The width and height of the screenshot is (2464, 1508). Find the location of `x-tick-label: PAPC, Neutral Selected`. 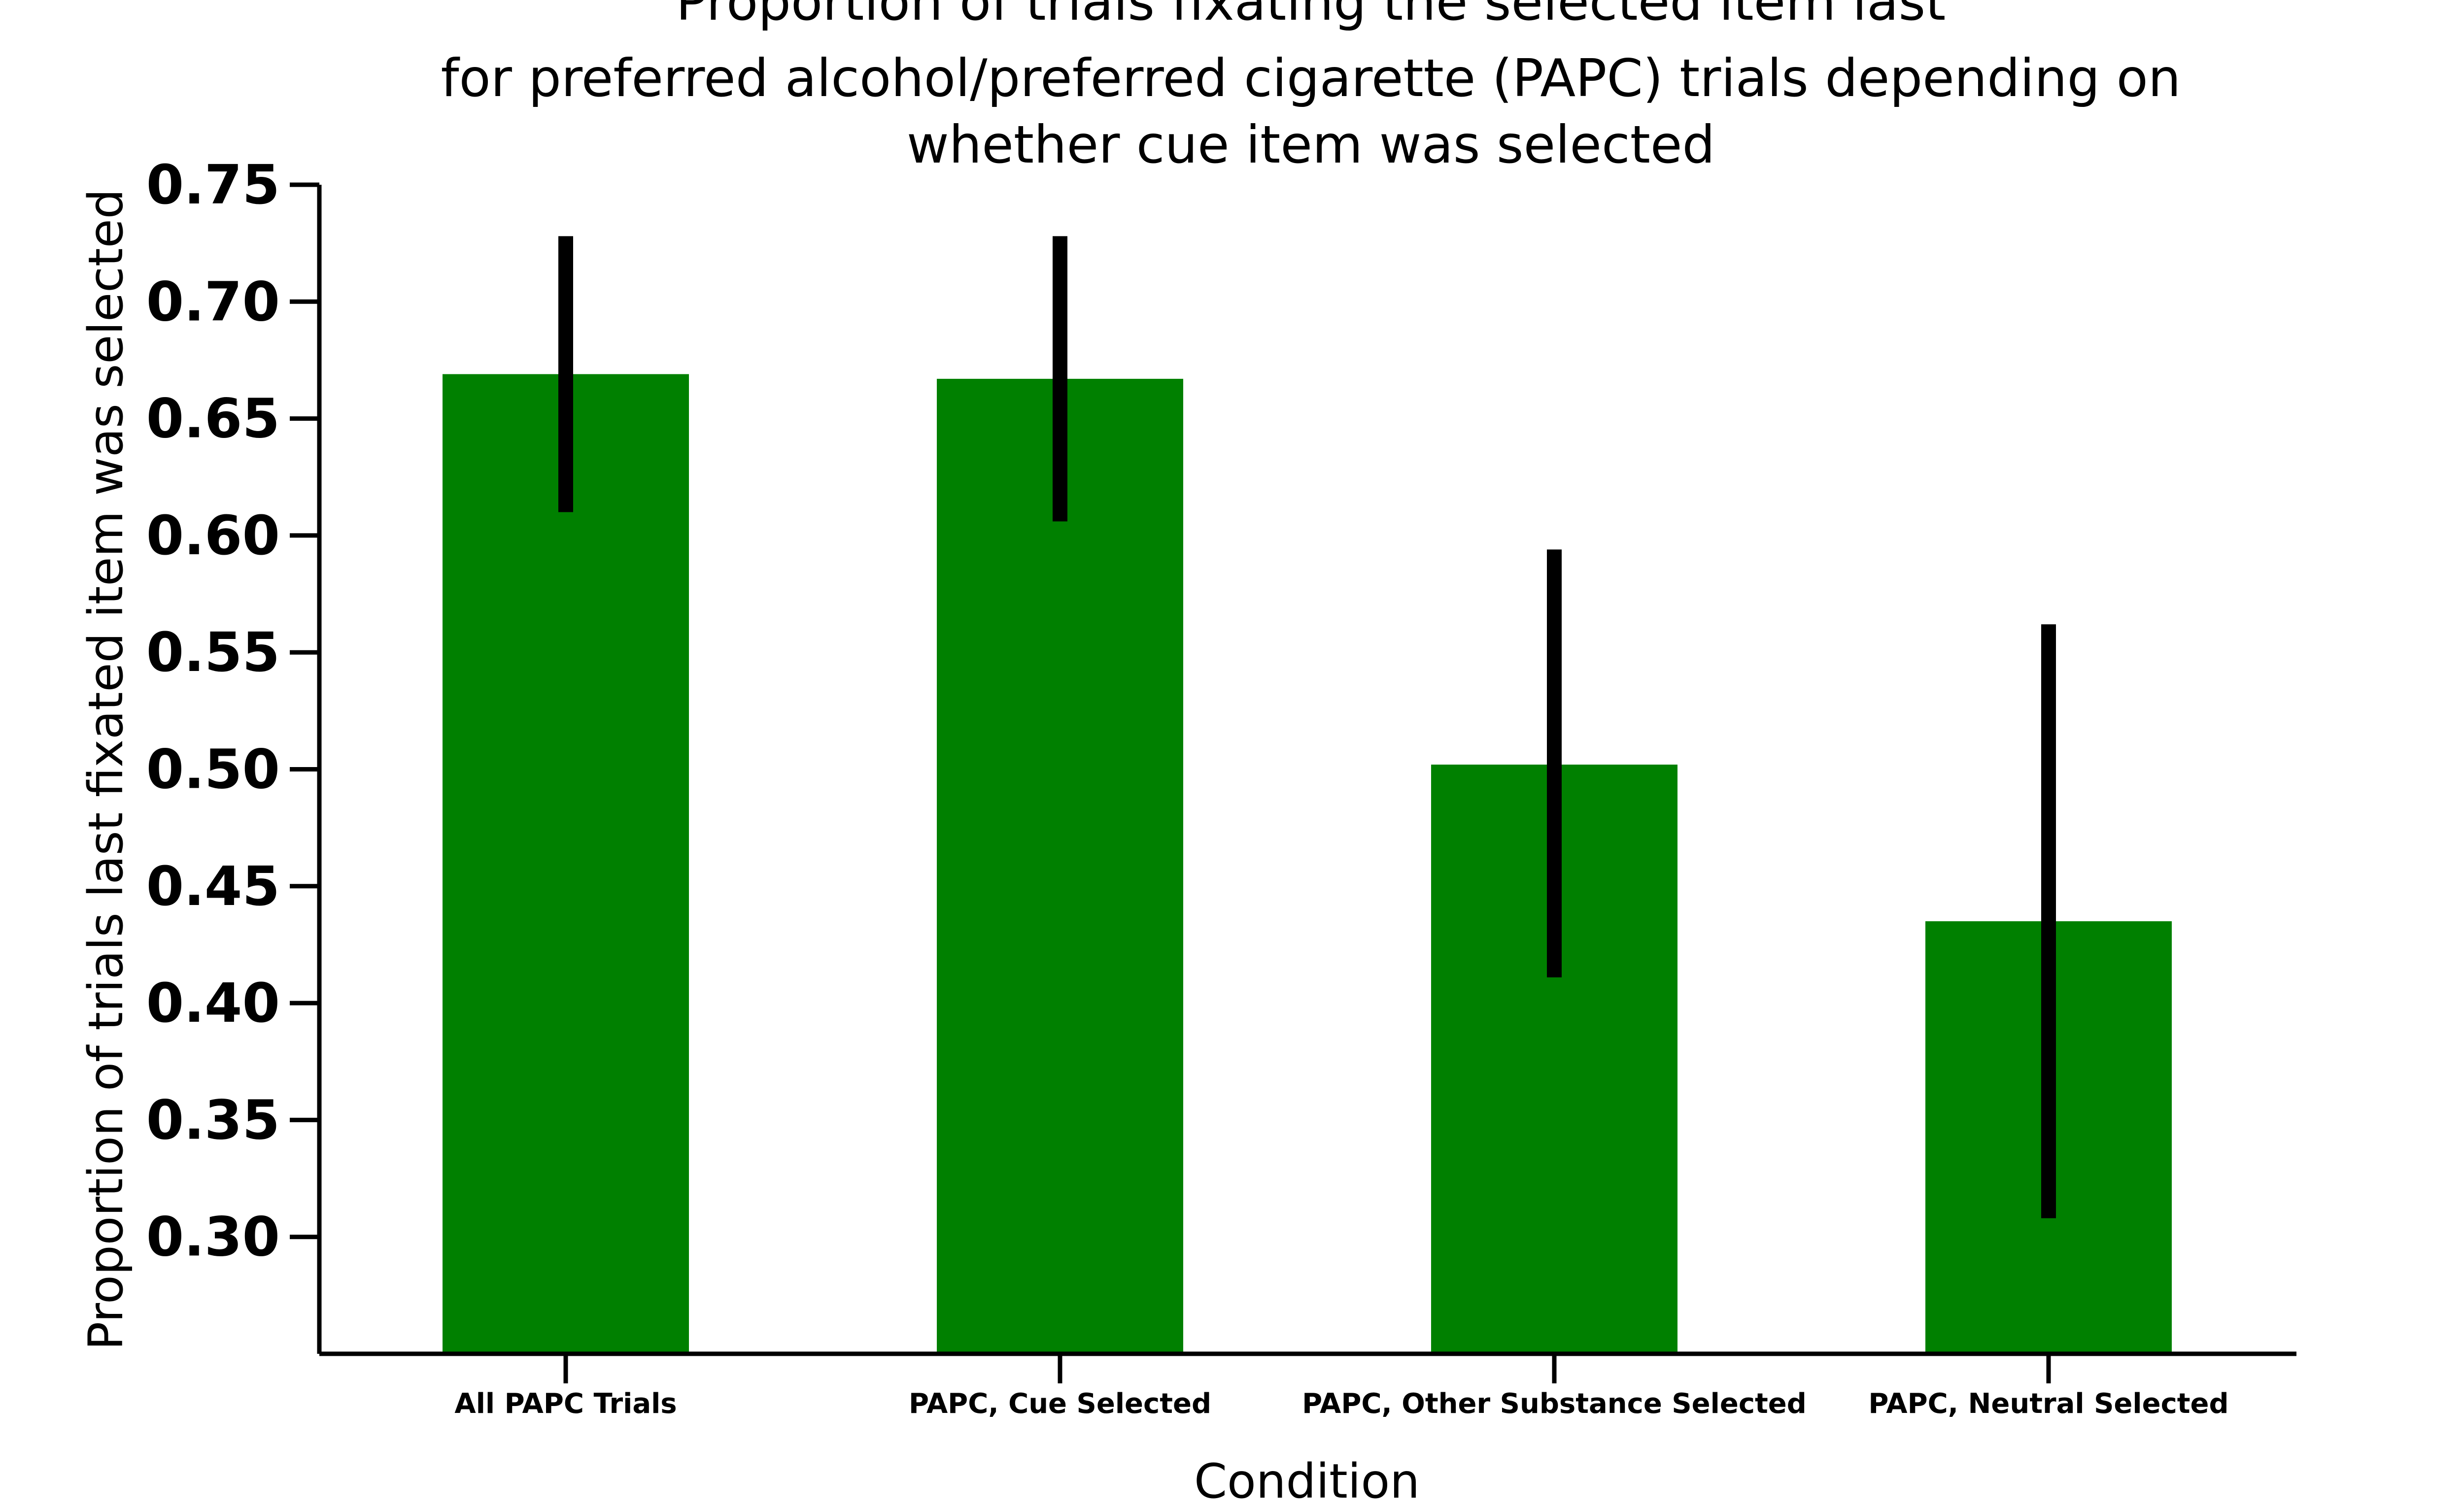

x-tick-label: PAPC, Neutral Selected is located at coordinates (2048, 1404).